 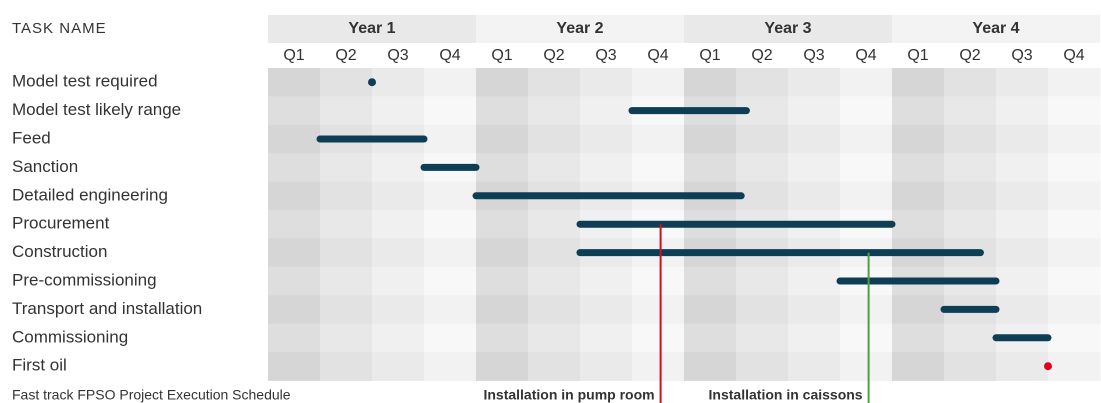 I want to click on header: TASK NAME, so click(x=59, y=28).